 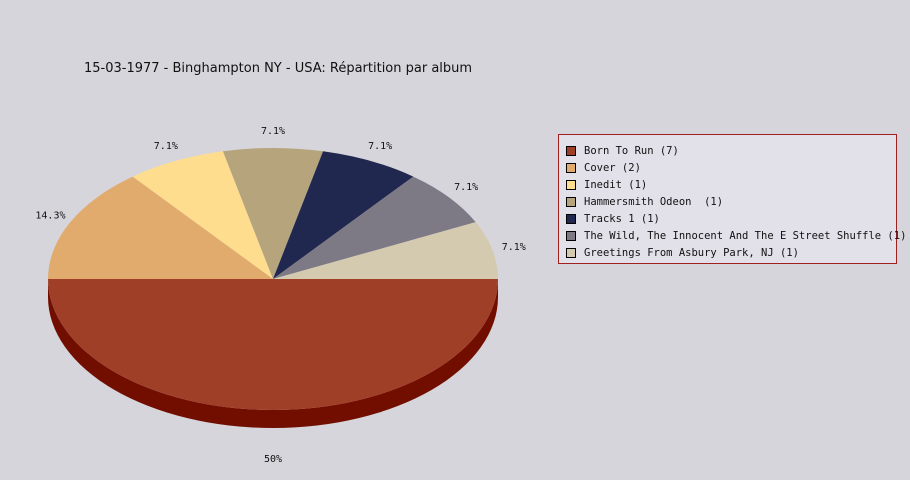 What do you see at coordinates (727, 218) in the screenshot?
I see `legend-item: Tracks 1 (1)` at bounding box center [727, 218].